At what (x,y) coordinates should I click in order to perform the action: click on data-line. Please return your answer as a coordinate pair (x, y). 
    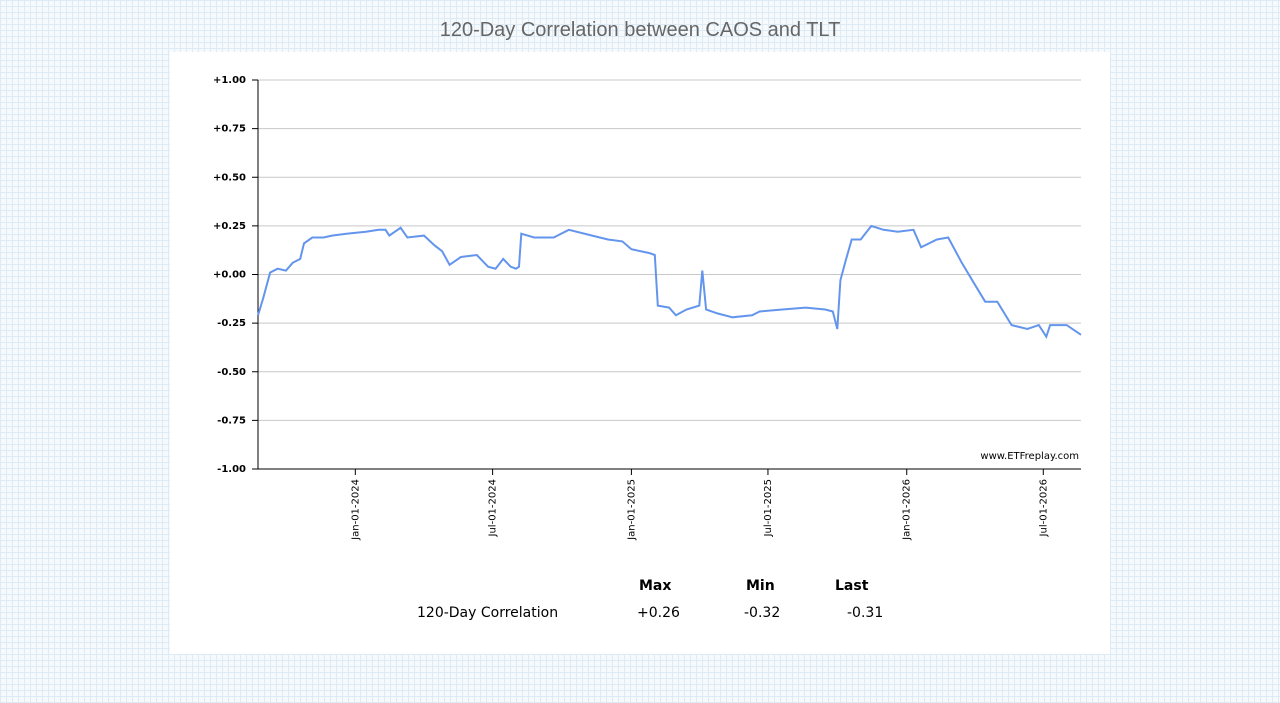
    Looking at the image, I should click on (669, 282).